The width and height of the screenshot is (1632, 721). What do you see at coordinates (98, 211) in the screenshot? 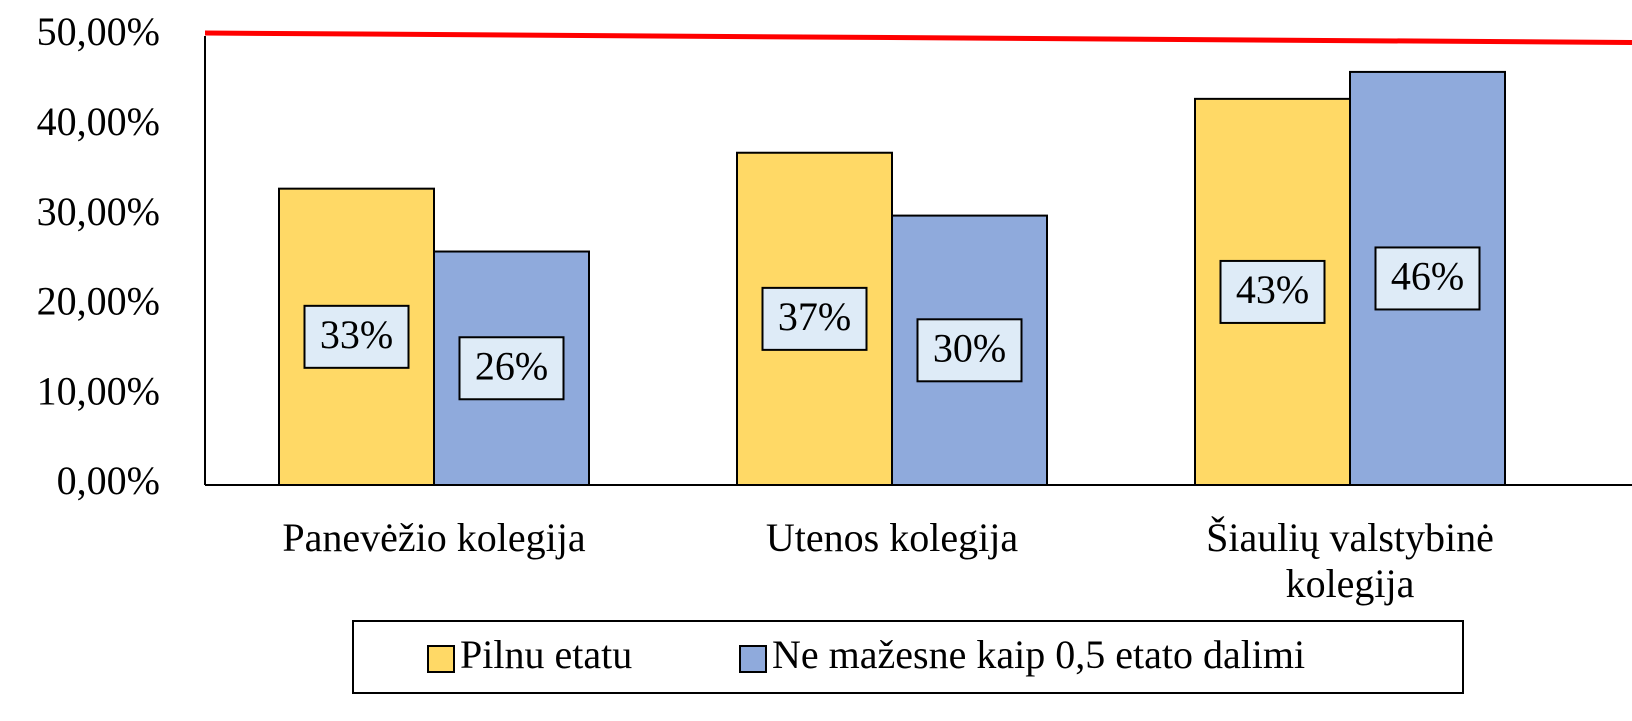
I see `y-tick-label: 30,00%` at bounding box center [98, 211].